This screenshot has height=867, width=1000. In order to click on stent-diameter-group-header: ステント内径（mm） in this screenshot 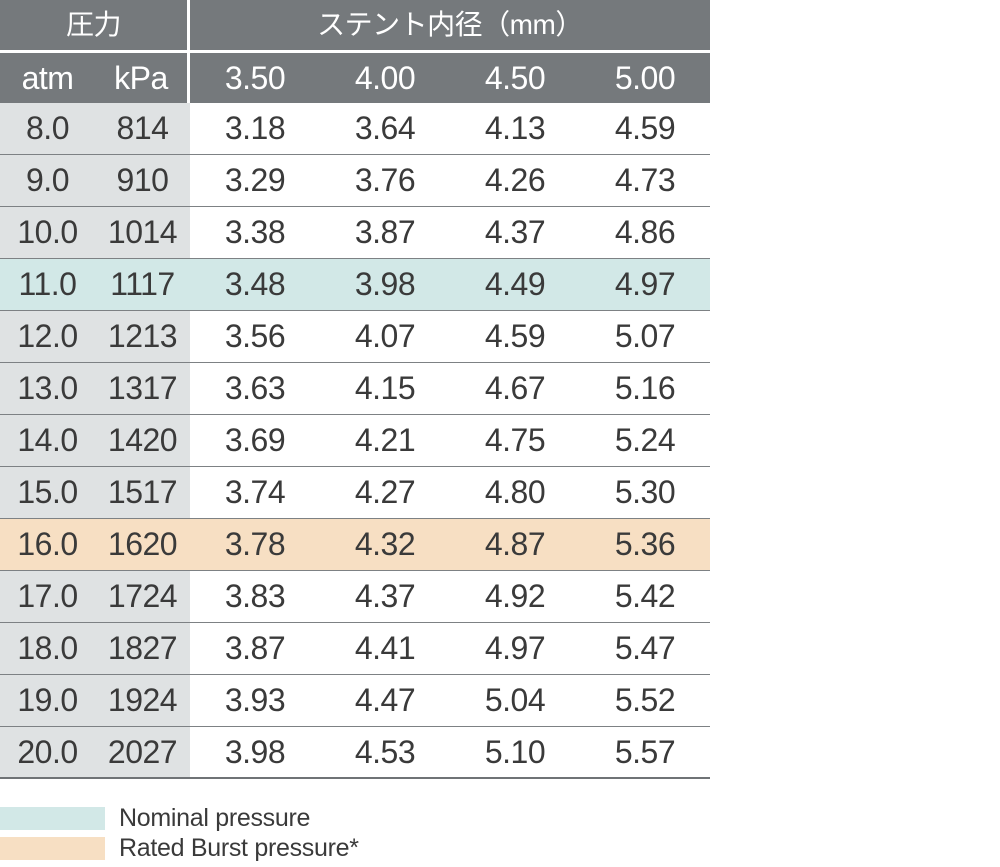, I will do `click(450, 26)`.